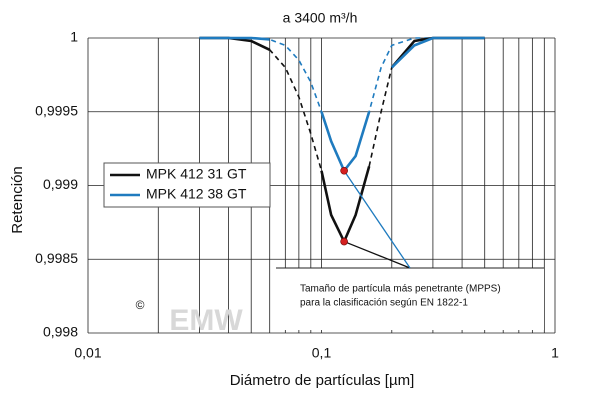 The width and height of the screenshot is (600, 400). Describe the element at coordinates (555, 353) in the screenshot. I see `x-tick-label: 1` at that location.